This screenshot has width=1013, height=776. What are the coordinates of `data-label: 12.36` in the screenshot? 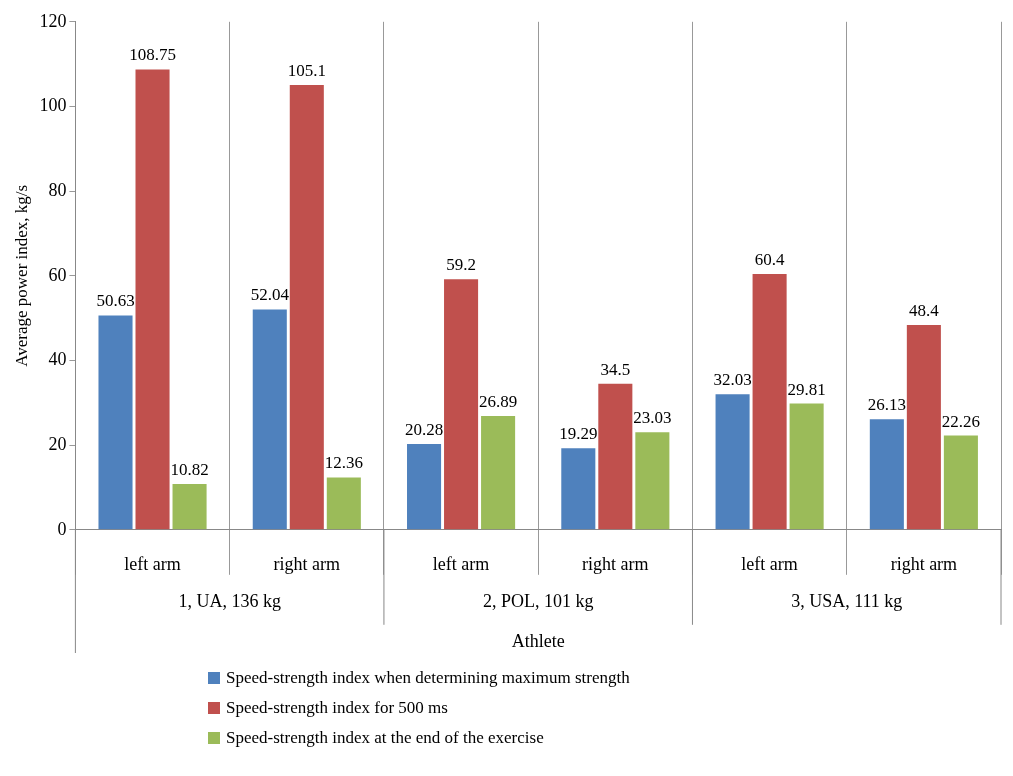 It's located at (343, 463).